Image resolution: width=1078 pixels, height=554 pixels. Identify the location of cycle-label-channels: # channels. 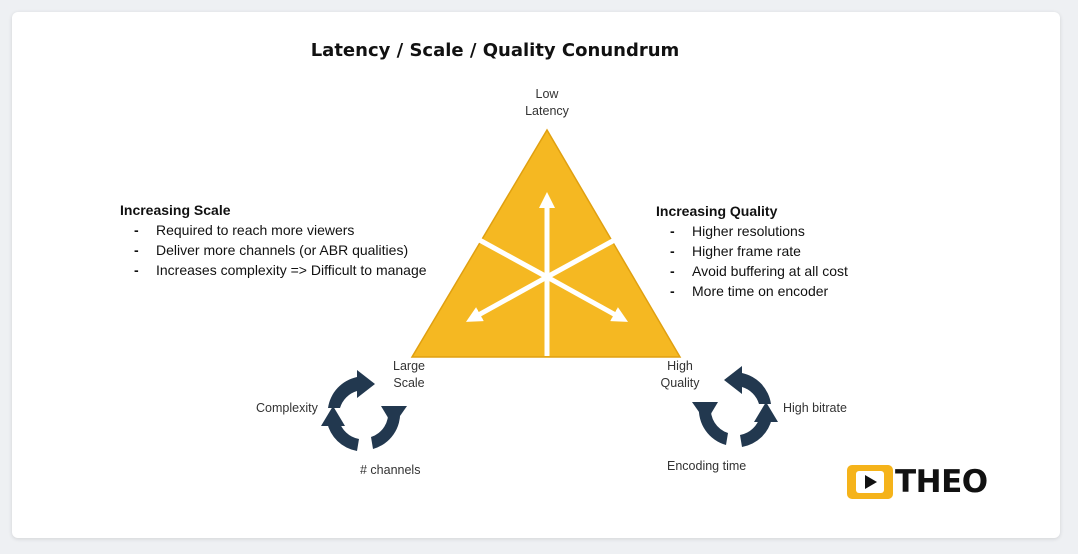
(390, 470).